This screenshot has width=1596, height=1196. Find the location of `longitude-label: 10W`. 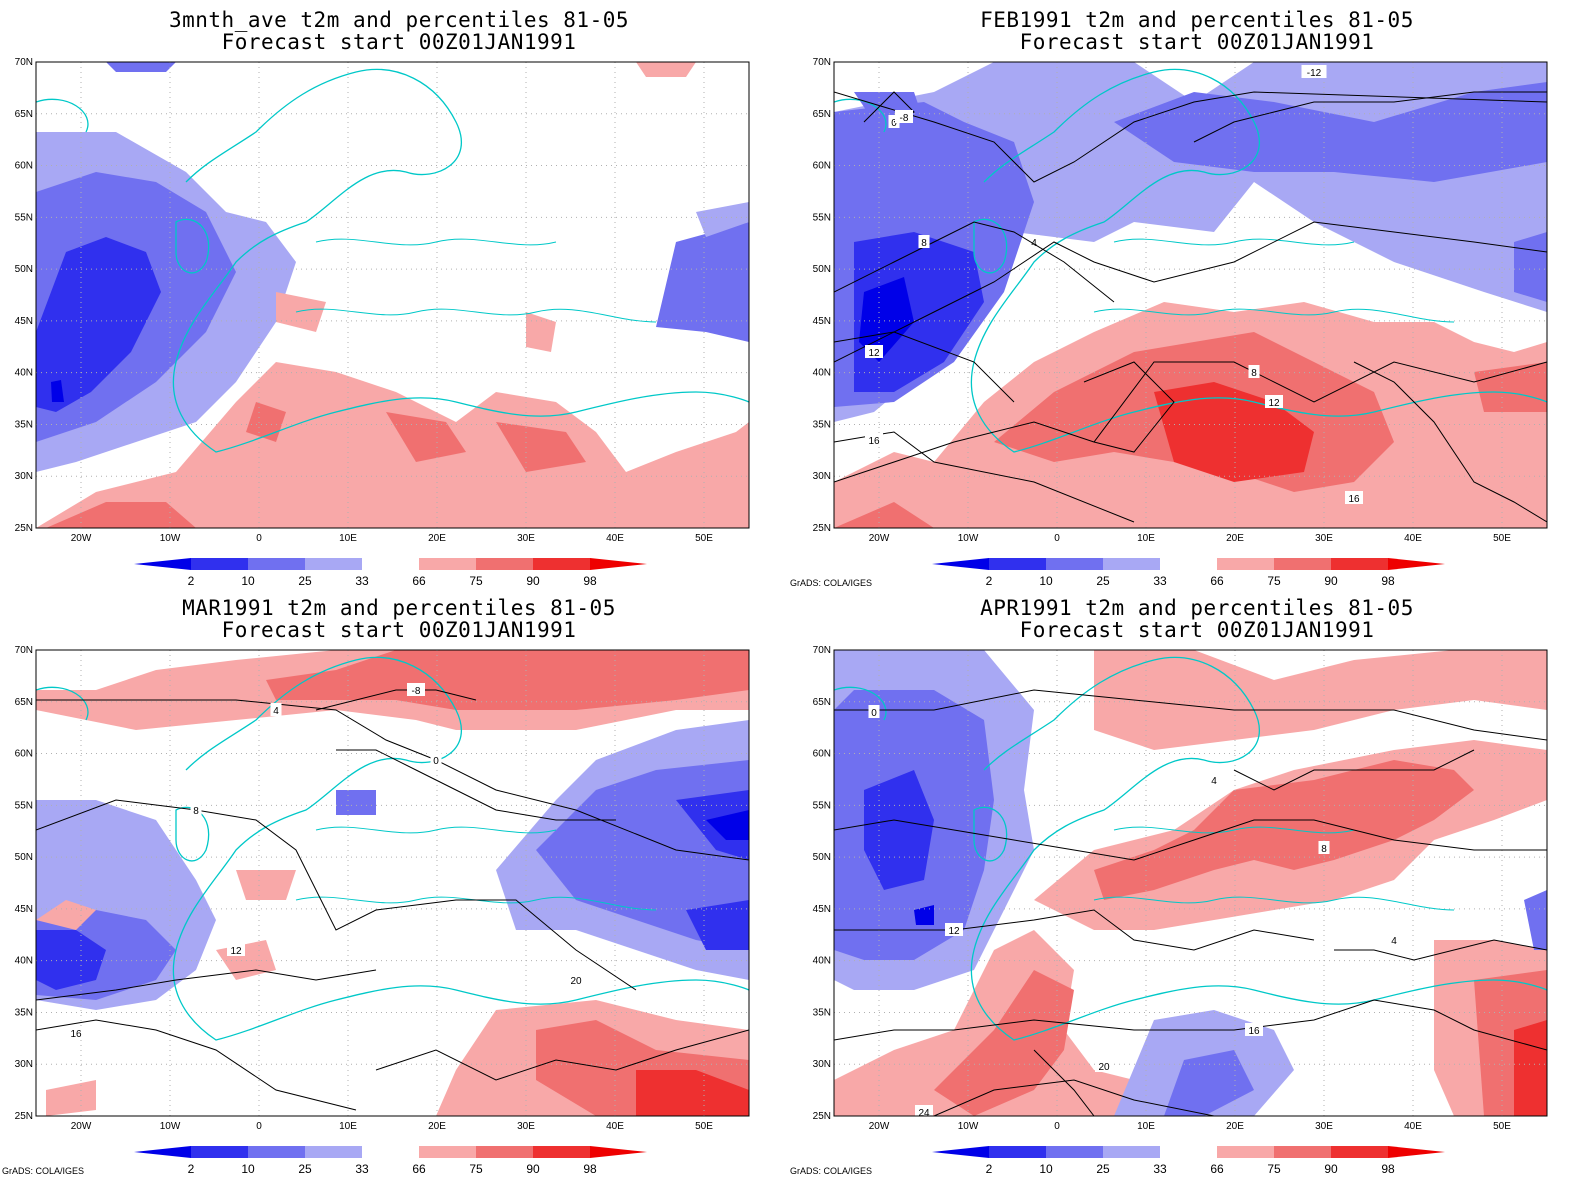

longitude-label: 10W is located at coordinates (968, 538).